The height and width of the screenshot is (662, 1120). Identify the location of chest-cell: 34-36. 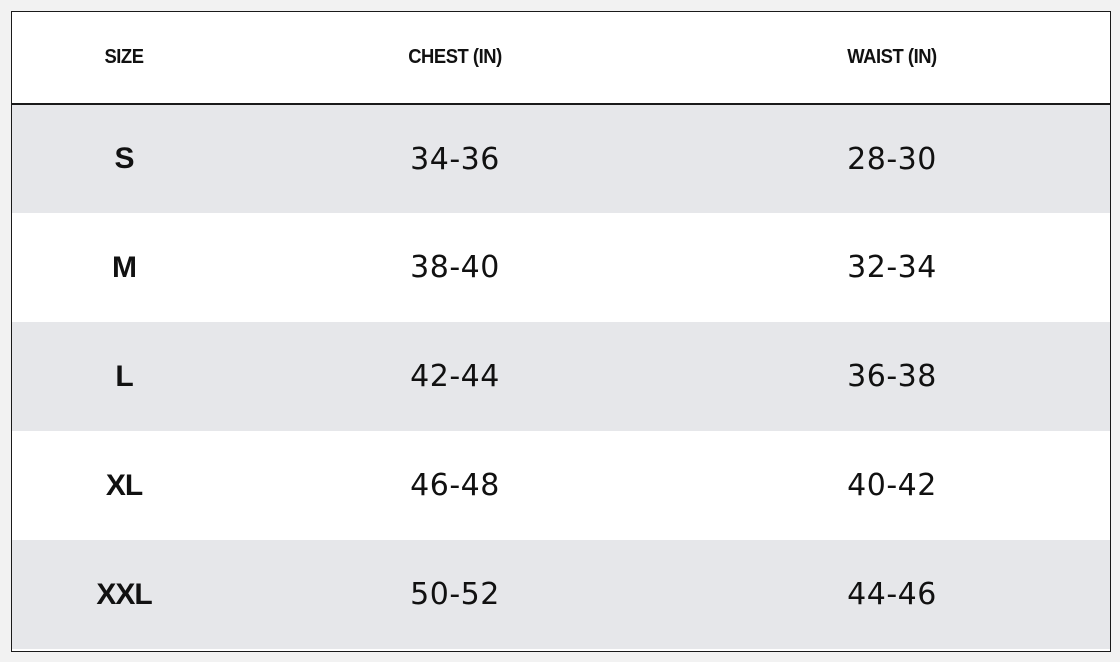
(455, 159).